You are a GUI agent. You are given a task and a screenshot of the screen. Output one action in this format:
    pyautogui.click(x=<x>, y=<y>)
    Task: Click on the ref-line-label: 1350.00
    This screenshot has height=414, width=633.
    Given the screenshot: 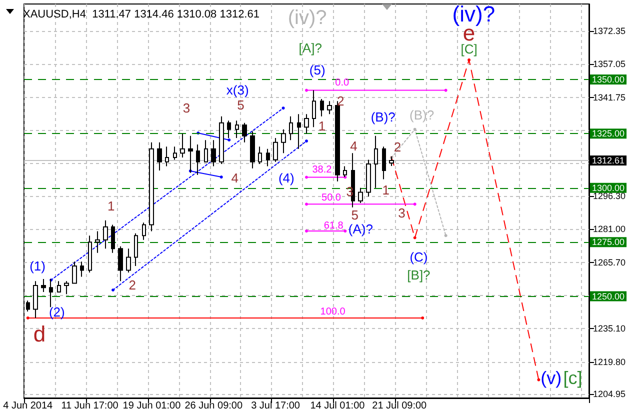 What is the action you would take?
    pyautogui.click(x=608, y=79)
    